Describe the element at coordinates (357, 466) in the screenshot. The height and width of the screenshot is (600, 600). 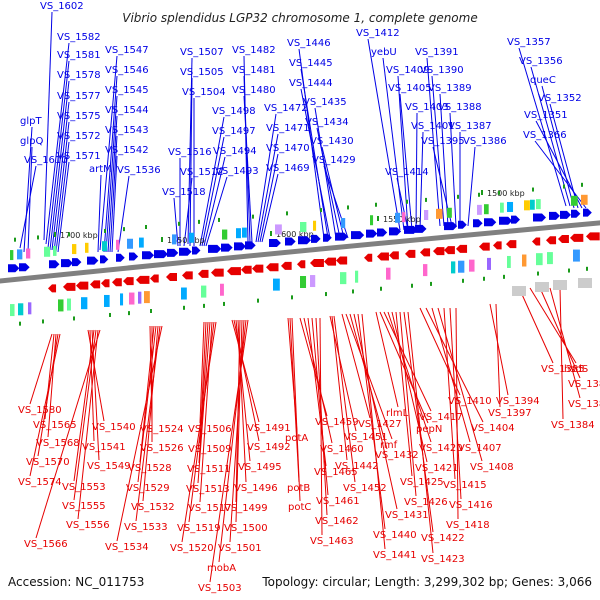
I see `reverse-gene-label: VS_1442` at that location.